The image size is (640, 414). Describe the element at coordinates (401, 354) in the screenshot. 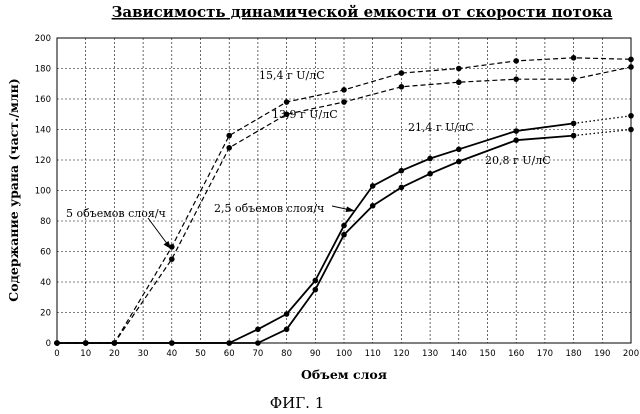

I see `x-tick-label: 120` at that location.